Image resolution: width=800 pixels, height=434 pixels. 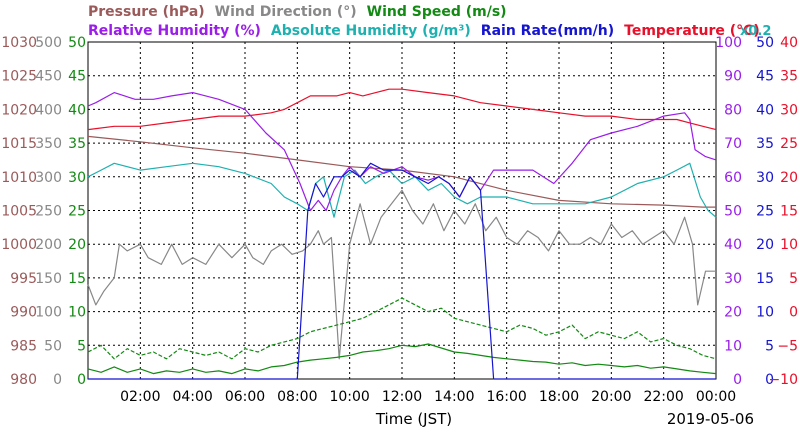 I want to click on right-tick-1-5: 25, so click(x=765, y=212).